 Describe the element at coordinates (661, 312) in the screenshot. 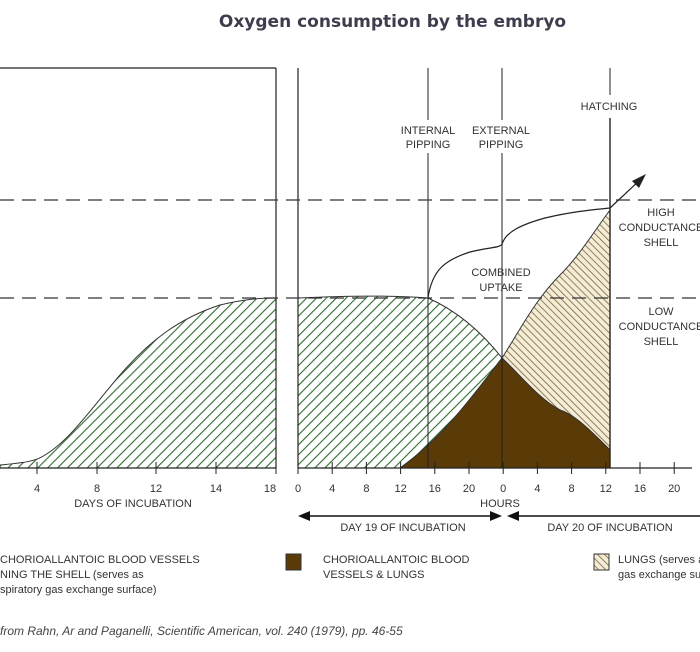

I see `low-label: LOW` at that location.